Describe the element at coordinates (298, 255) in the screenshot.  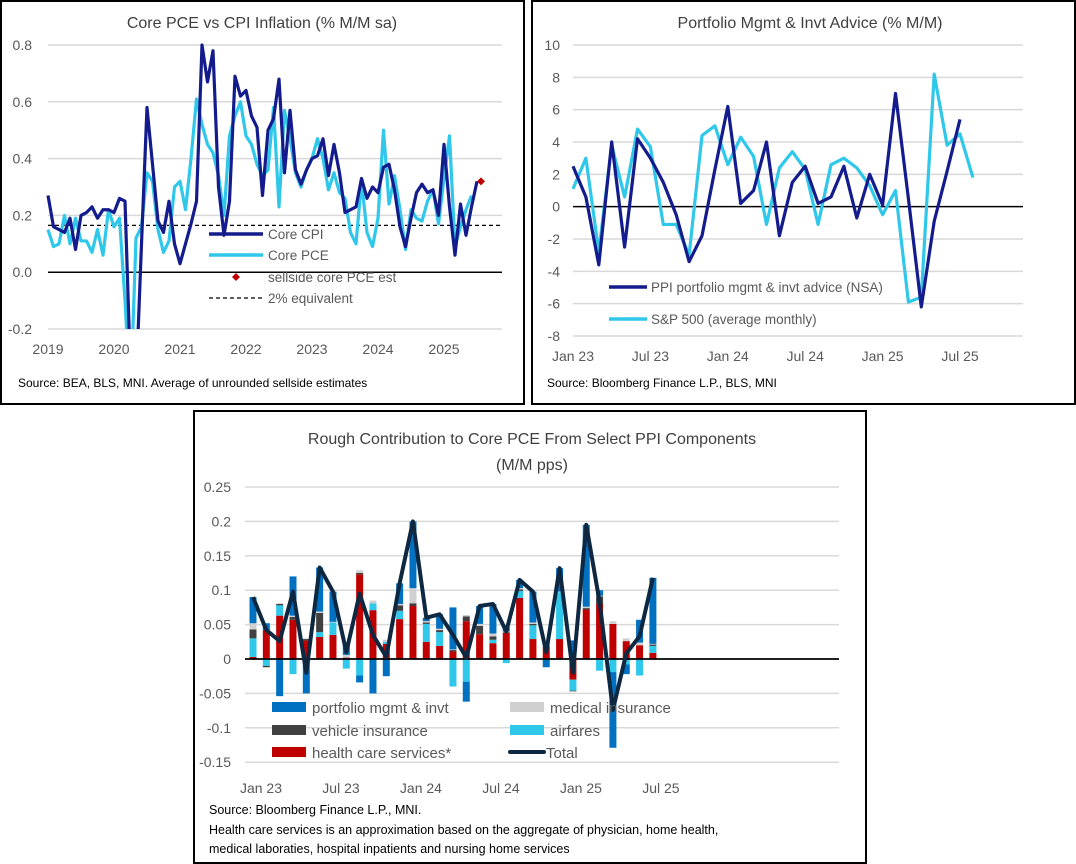
I see `legend-label-core-pce: Core PCE` at that location.